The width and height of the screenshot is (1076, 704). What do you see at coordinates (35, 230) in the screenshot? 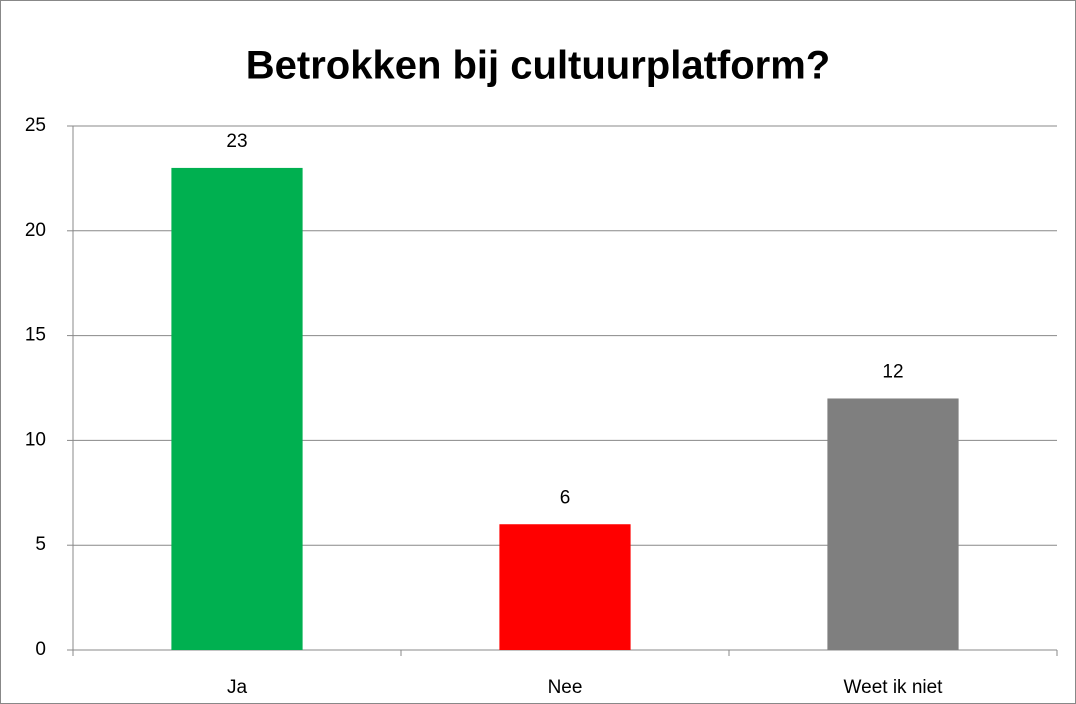
I see `y-tick-label: 20` at bounding box center [35, 230].